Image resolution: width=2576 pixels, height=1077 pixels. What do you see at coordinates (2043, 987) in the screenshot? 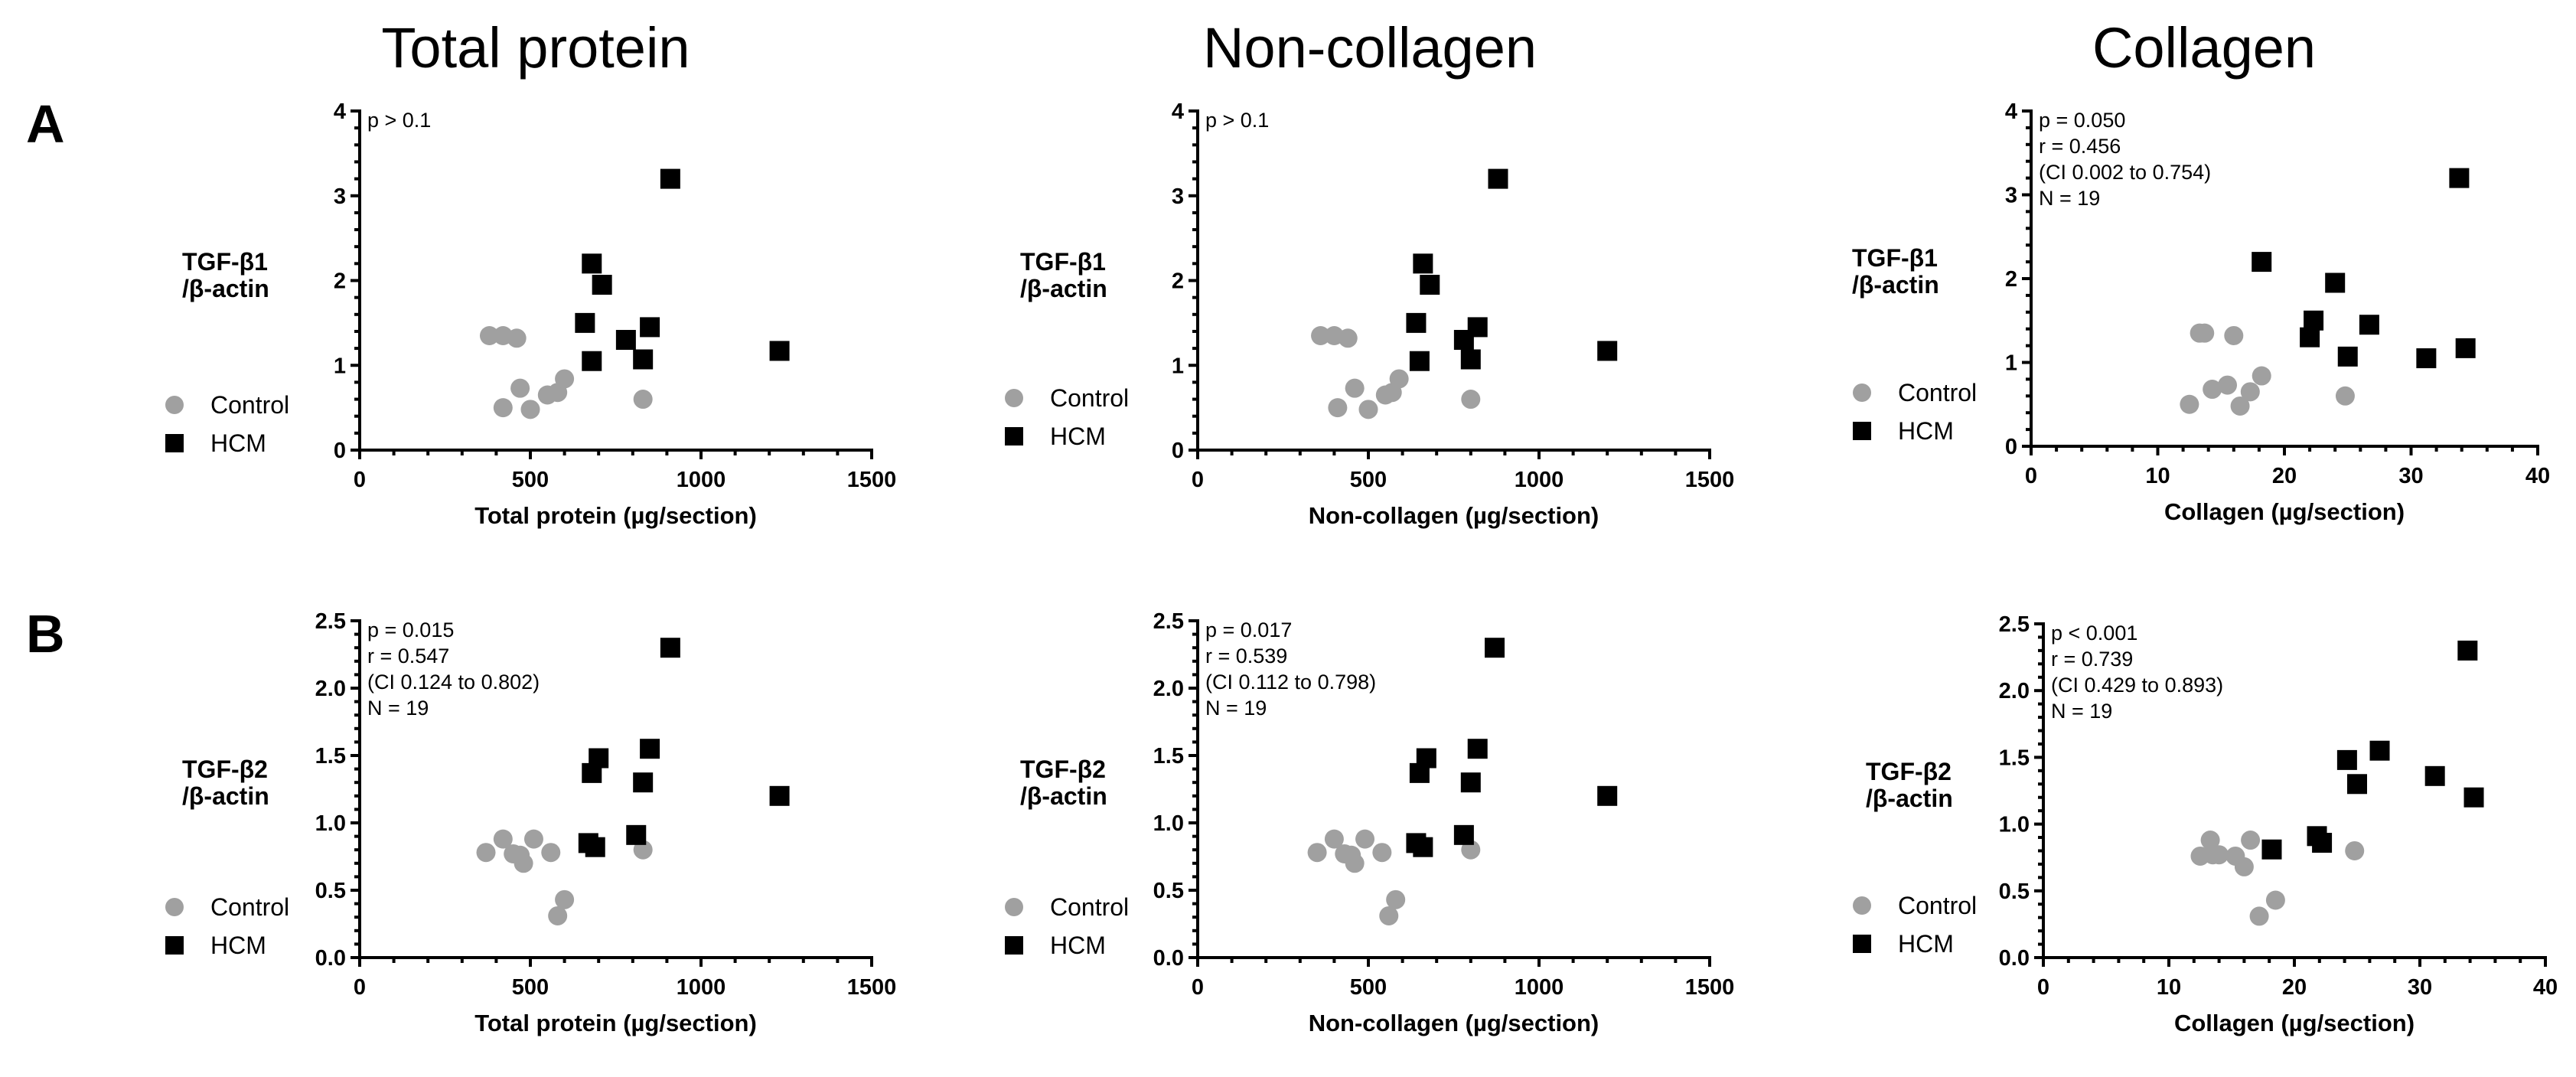
I see `chart-b-2-x-tick-label: 0` at bounding box center [2043, 987].